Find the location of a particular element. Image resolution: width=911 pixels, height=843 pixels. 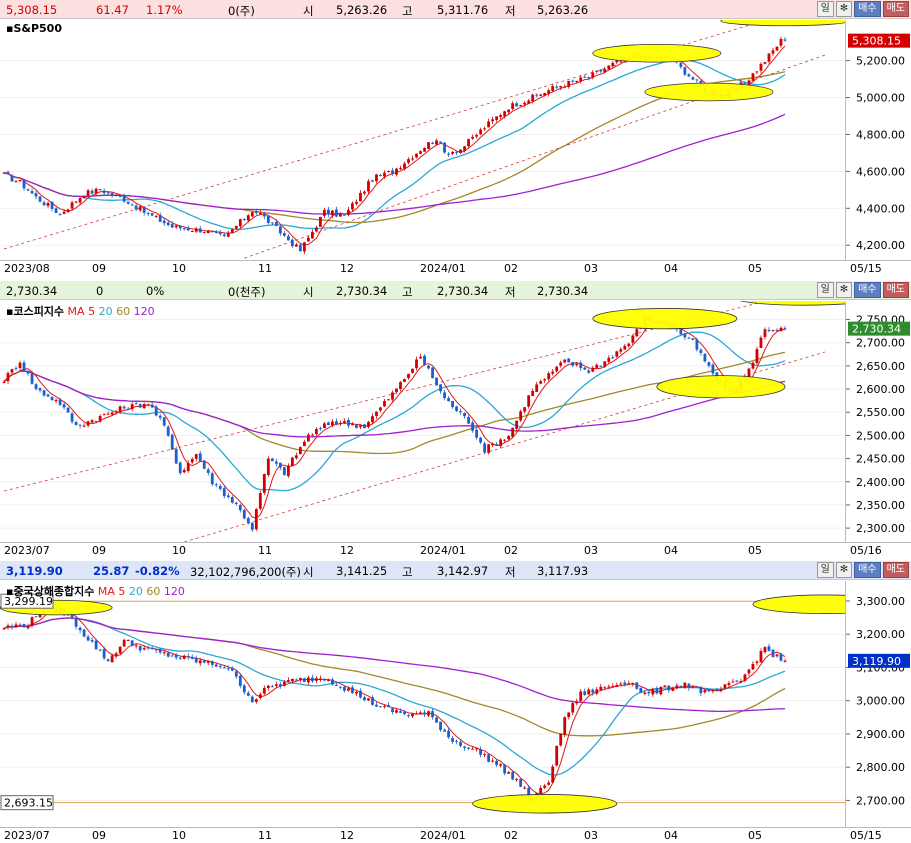

ma120-line is located at coordinates (394, 164).